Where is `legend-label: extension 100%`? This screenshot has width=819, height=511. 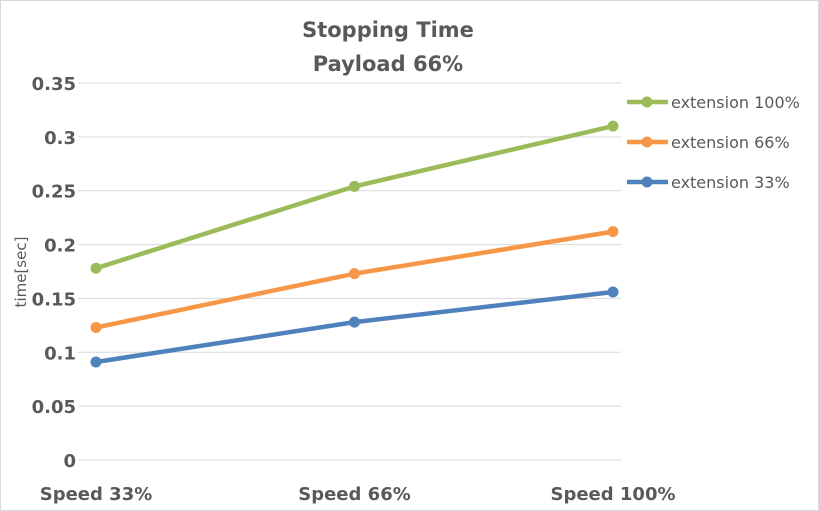
legend-label: extension 100% is located at coordinates (735, 102).